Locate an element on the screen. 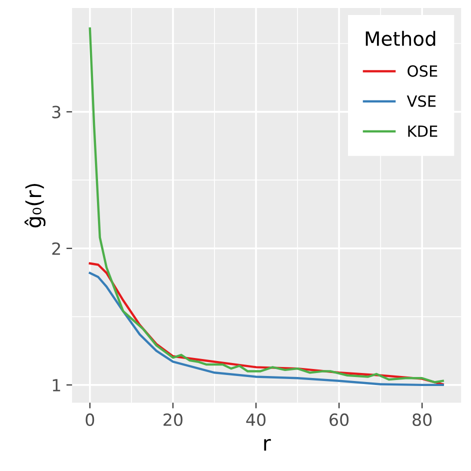 The width and height of the screenshot is (471, 471). legend-title: Method is located at coordinates (401, 38).